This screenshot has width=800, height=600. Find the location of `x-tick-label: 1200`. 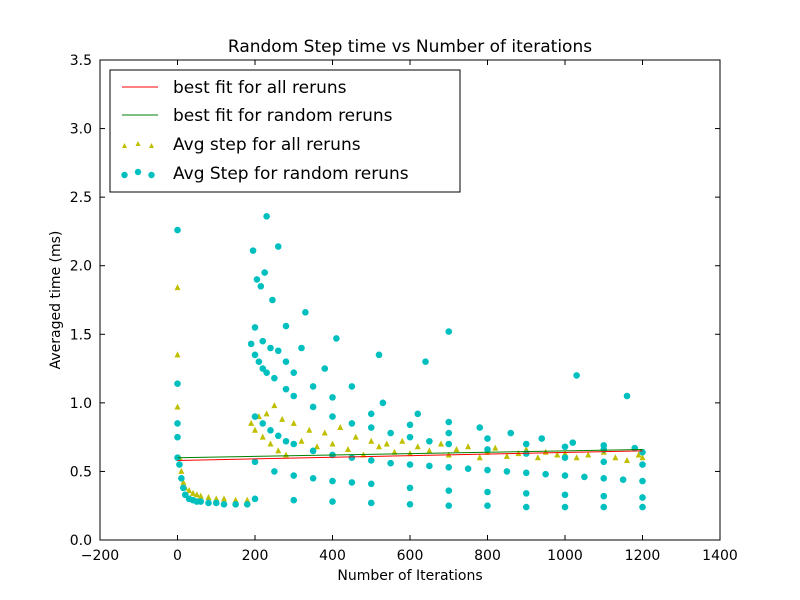

x-tick-label: 1200 is located at coordinates (643, 556).